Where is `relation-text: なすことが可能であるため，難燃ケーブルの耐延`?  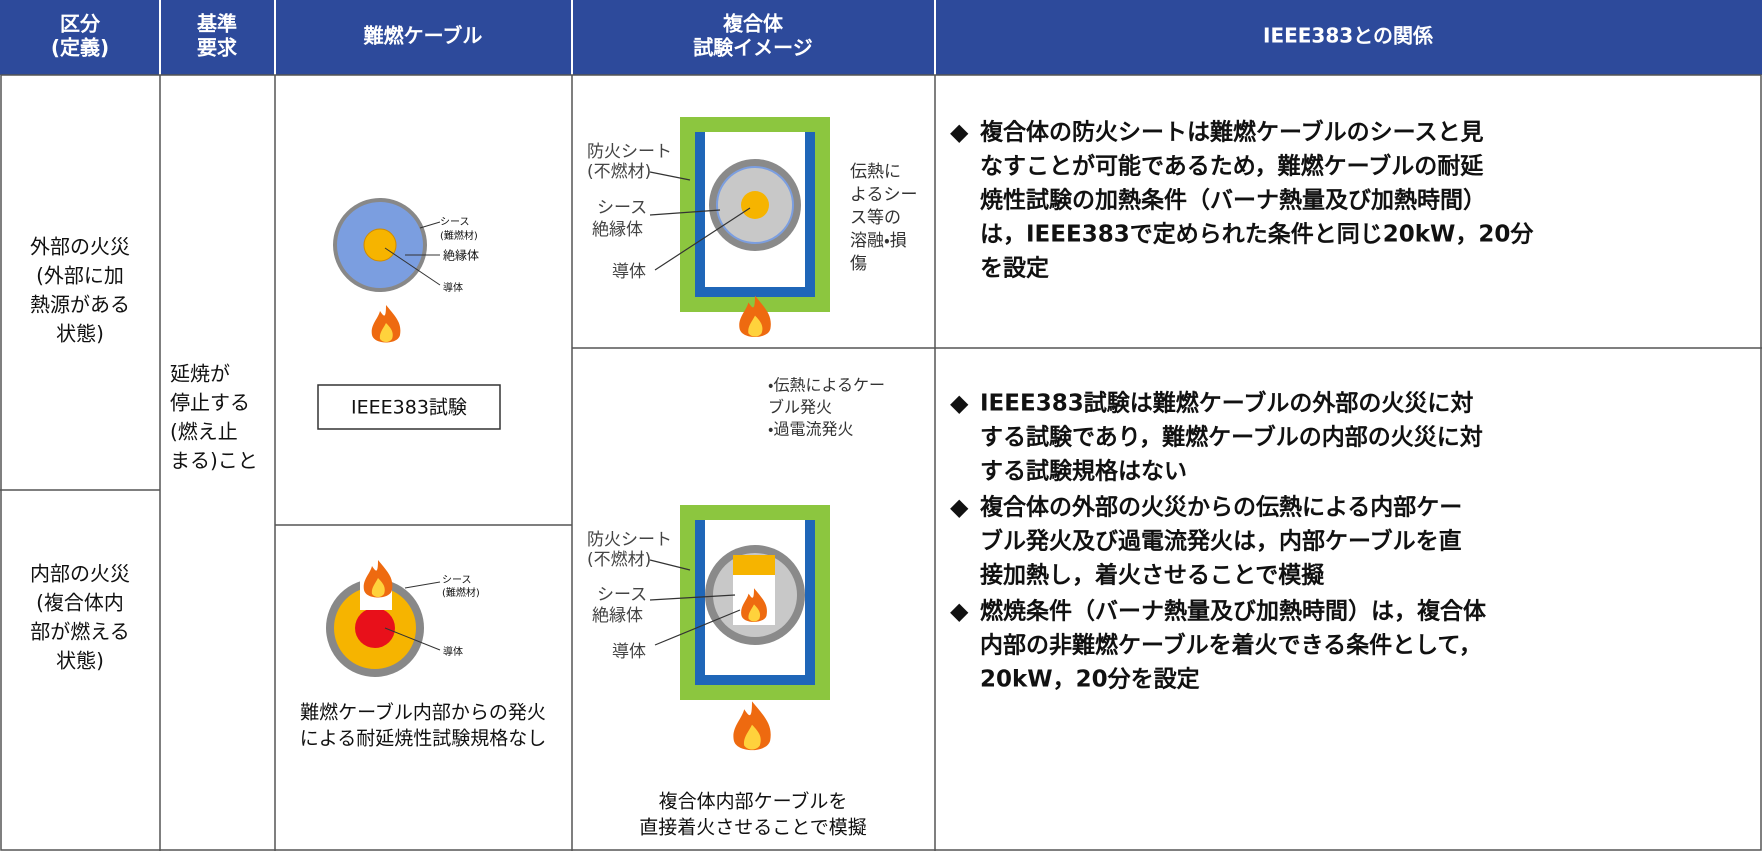 relation-text: なすことが可能であるため，難燃ケーブルの耐延 is located at coordinates (1232, 166).